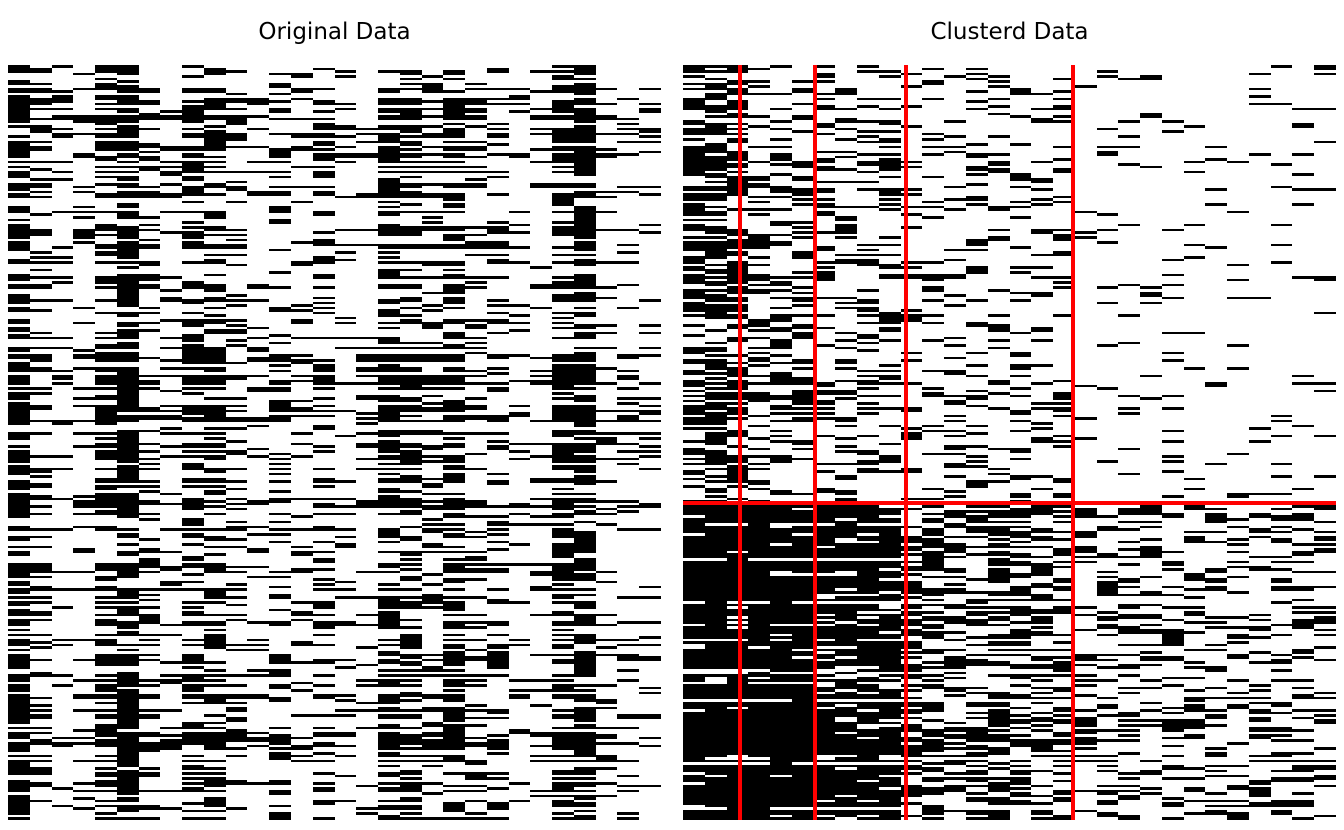  What do you see at coordinates (334, 32) in the screenshot?
I see `original-data-title: Original Data` at bounding box center [334, 32].